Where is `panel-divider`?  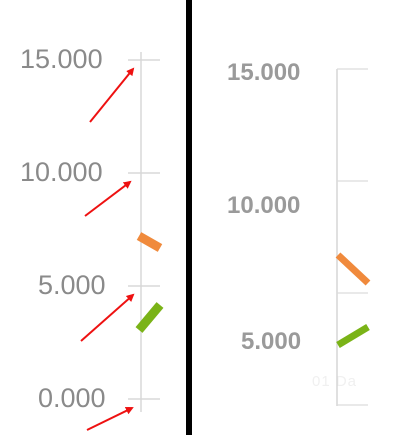
panel-divider is located at coordinates (189, 217).